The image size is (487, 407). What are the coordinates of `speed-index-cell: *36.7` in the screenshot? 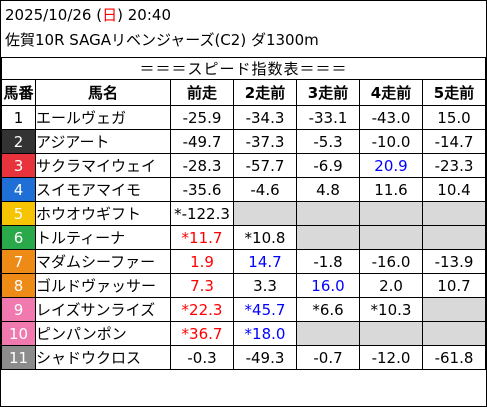 It's located at (202, 333).